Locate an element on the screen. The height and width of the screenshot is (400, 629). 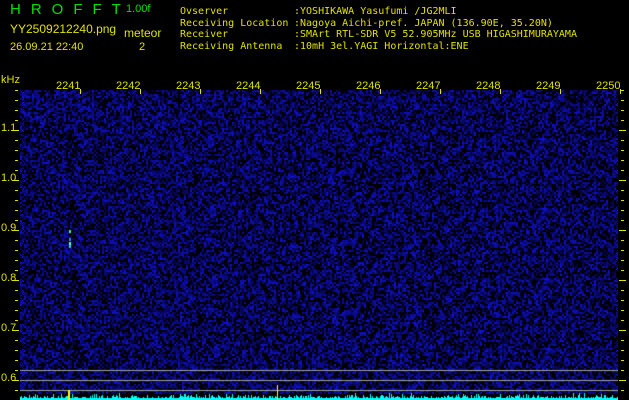
x-tick-label: 2247 is located at coordinates (428, 86).